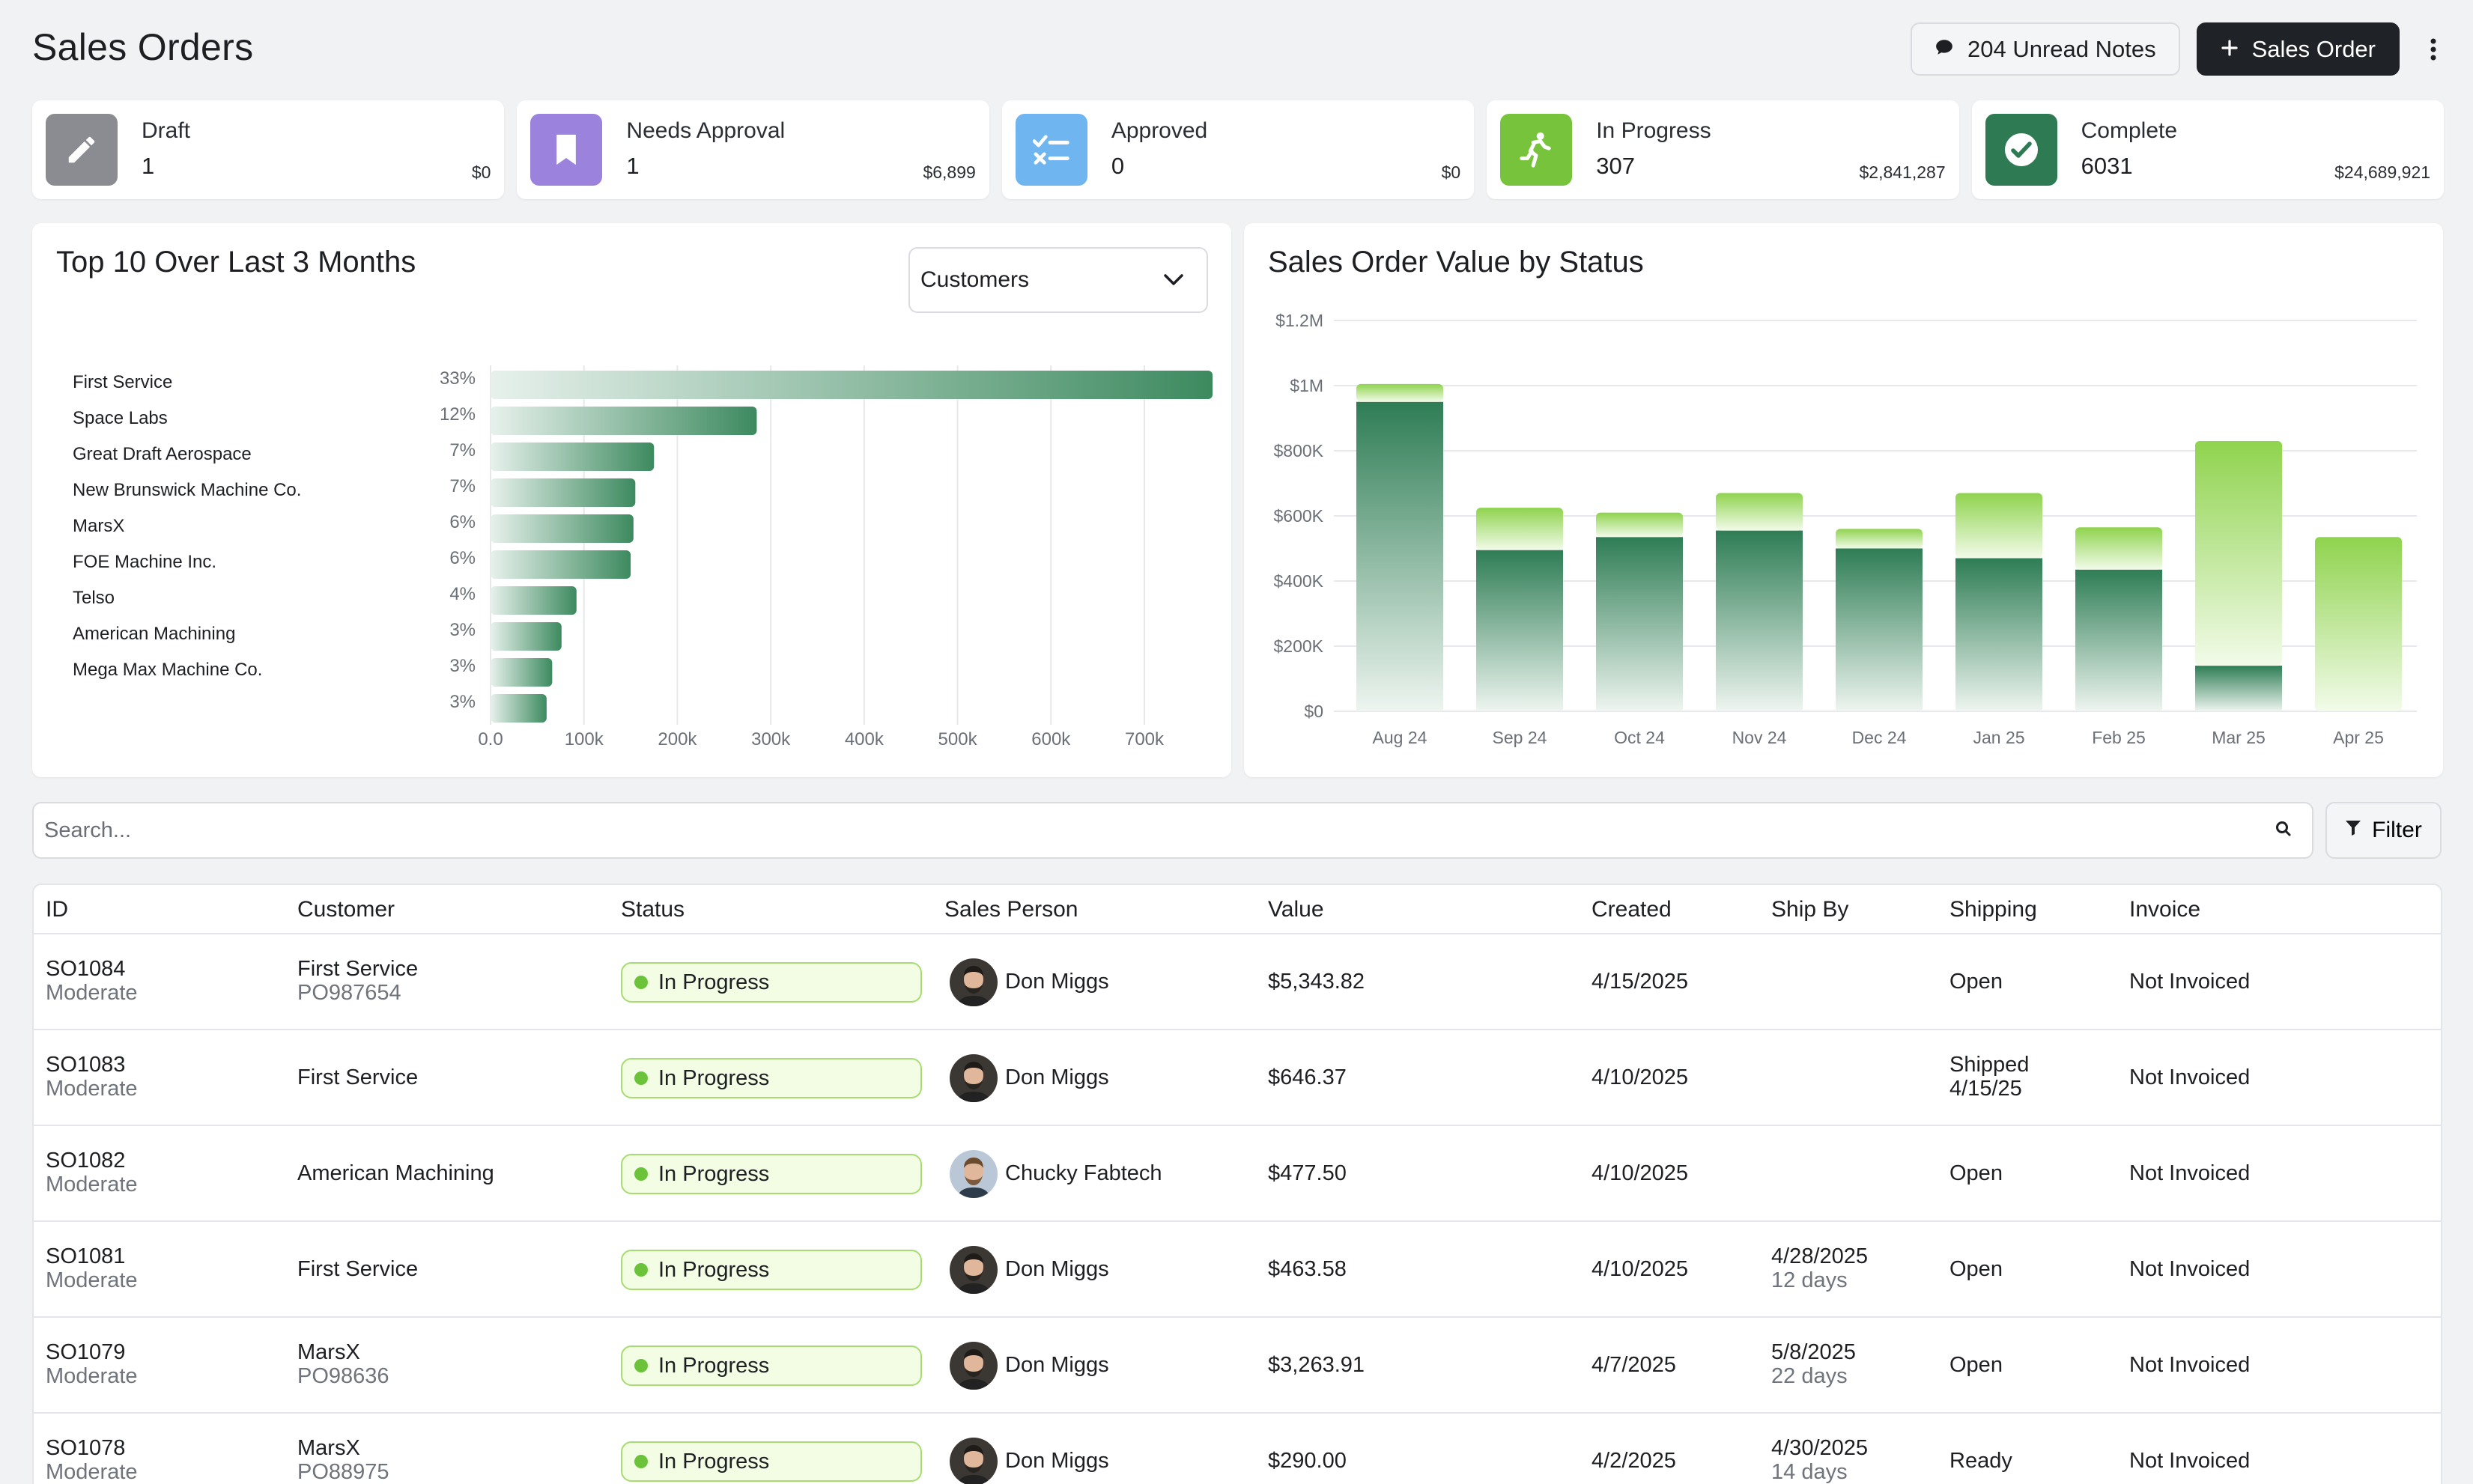  I want to click on search-input, so click(1130, 830).